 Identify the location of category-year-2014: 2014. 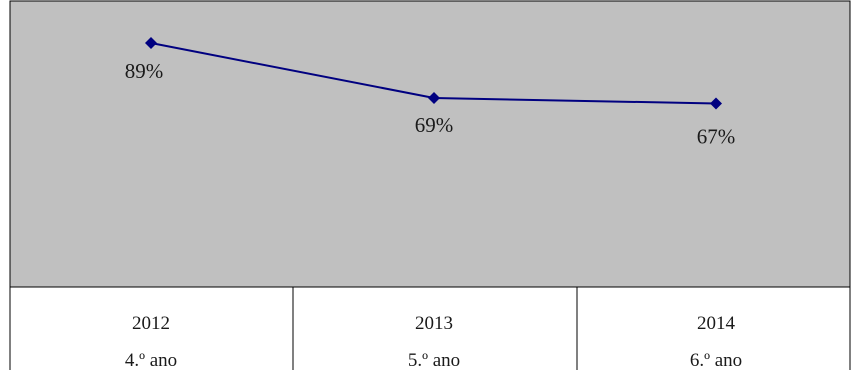
(716, 323).